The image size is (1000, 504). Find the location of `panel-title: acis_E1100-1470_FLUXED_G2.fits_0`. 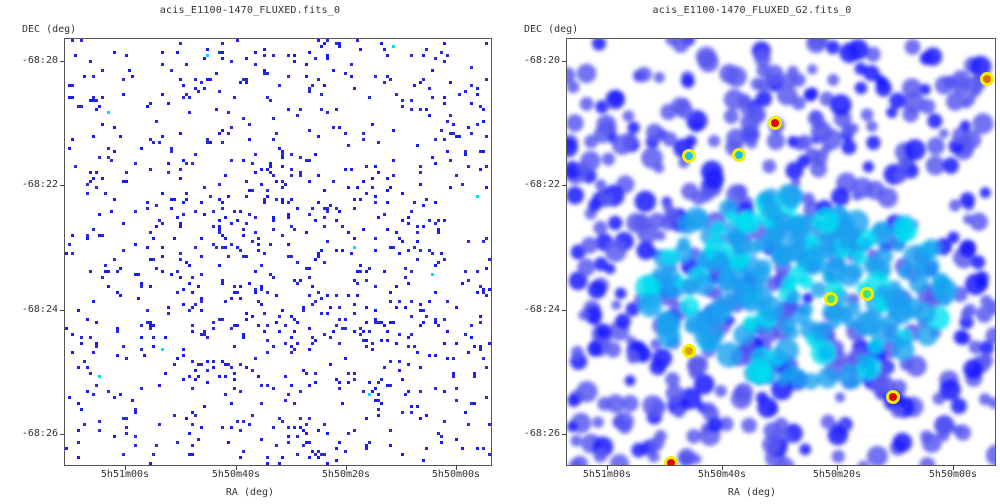

panel-title: acis_E1100-1470_FLUXED_G2.fits_0 is located at coordinates (752, 10).